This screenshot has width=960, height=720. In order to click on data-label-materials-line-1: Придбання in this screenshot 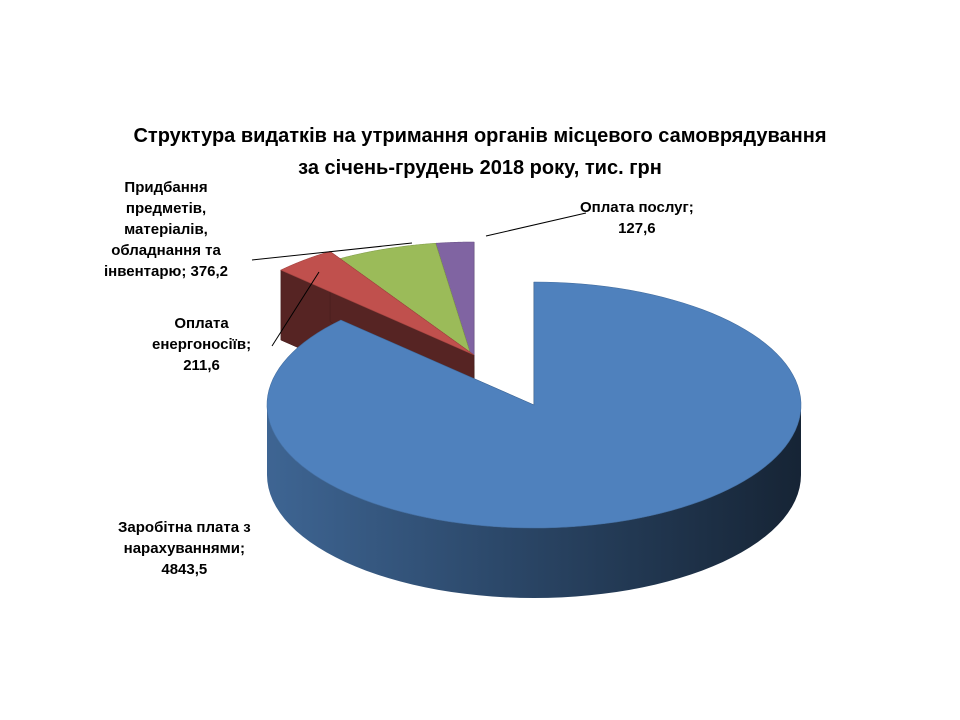, I will do `click(166, 187)`.